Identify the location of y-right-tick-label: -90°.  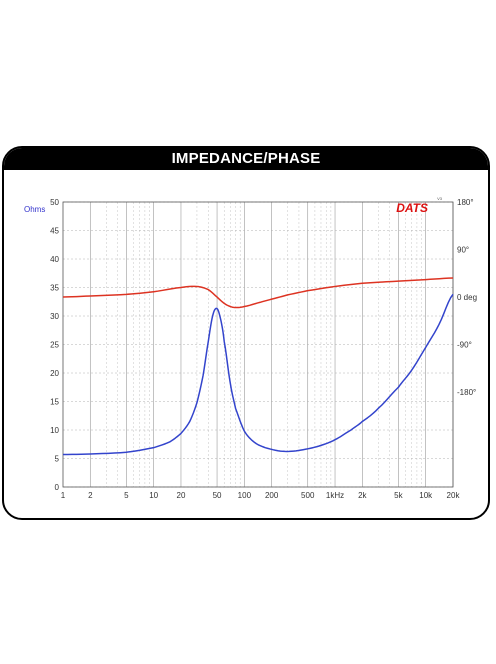
(464, 345).